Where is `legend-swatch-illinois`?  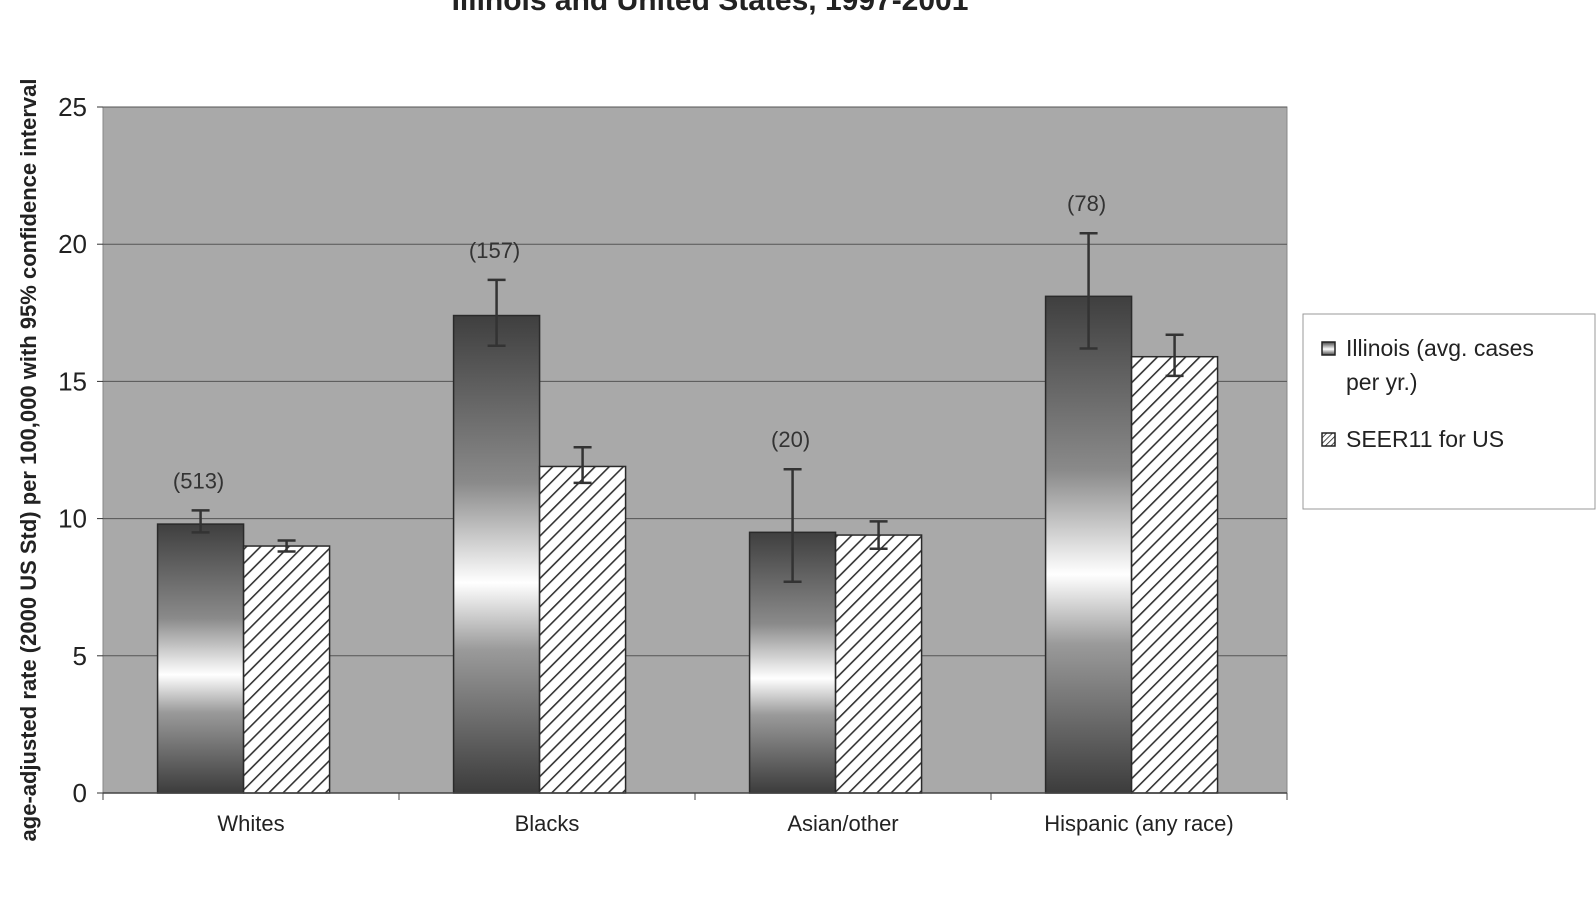
legend-swatch-illinois is located at coordinates (1328, 348).